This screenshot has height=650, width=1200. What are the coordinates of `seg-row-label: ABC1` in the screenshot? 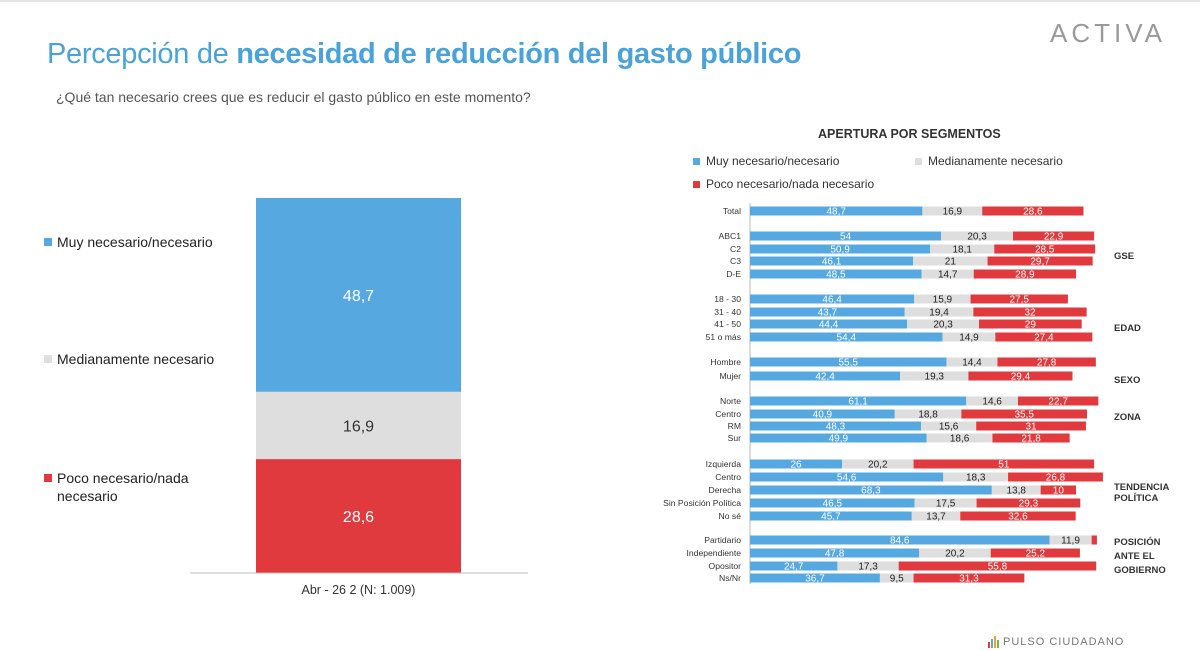 It's located at (730, 236).